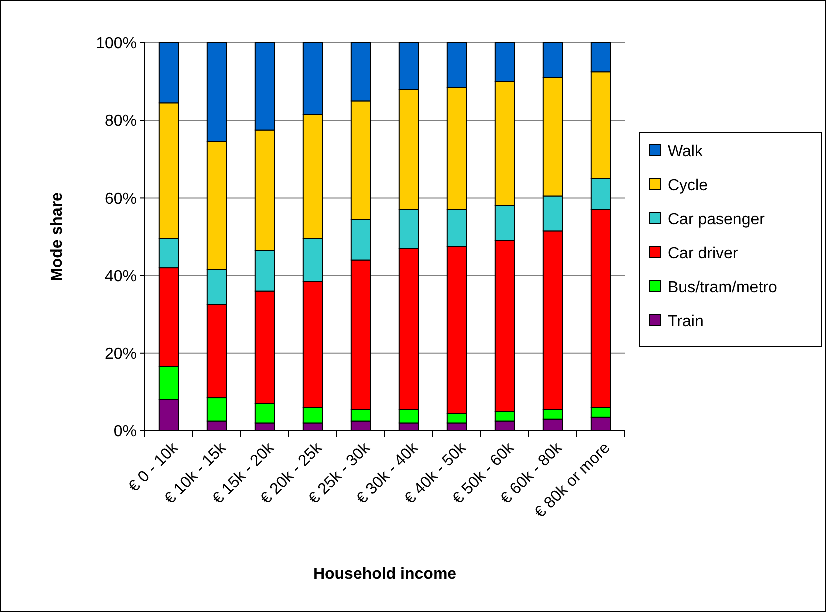 The height and width of the screenshot is (614, 828). Describe the element at coordinates (57, 237) in the screenshot. I see `y-axis-title: Mode share` at that location.